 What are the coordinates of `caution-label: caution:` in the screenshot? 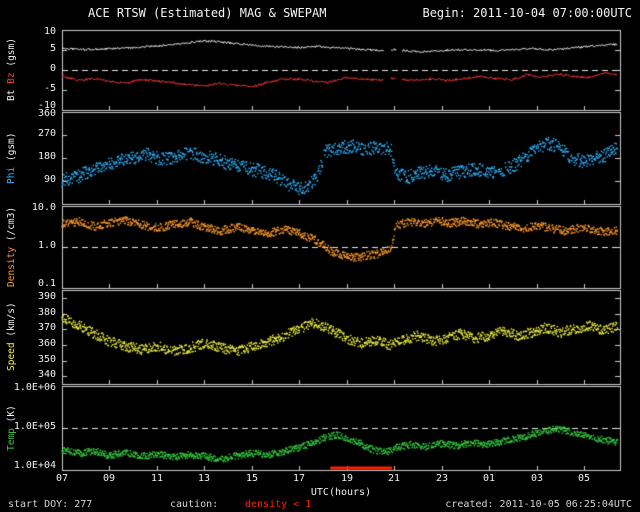 It's located at (194, 504).